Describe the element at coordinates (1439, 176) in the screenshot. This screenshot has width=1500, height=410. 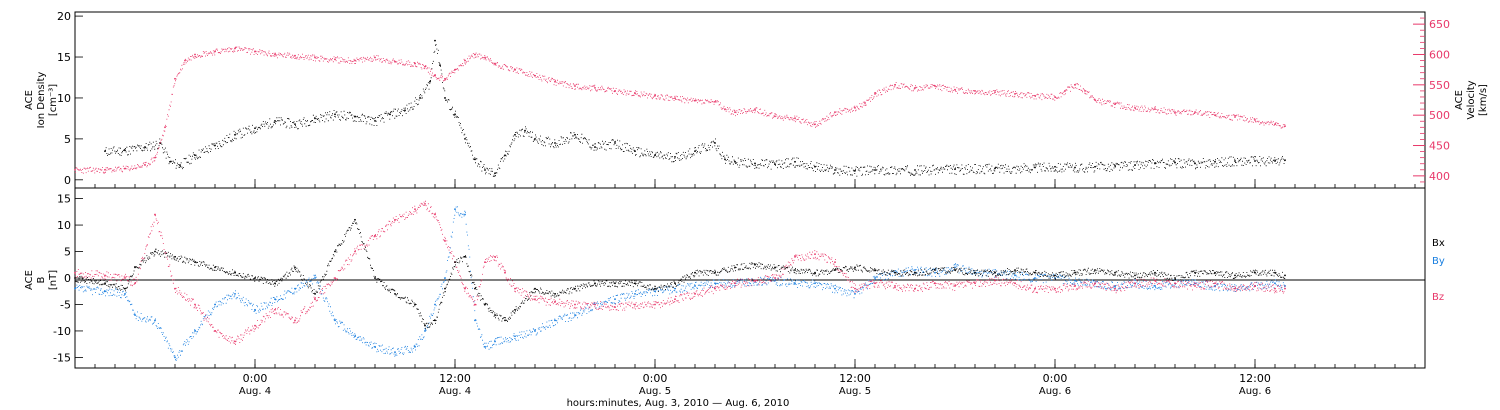
I see `top-right-tick-label: 400` at that location.